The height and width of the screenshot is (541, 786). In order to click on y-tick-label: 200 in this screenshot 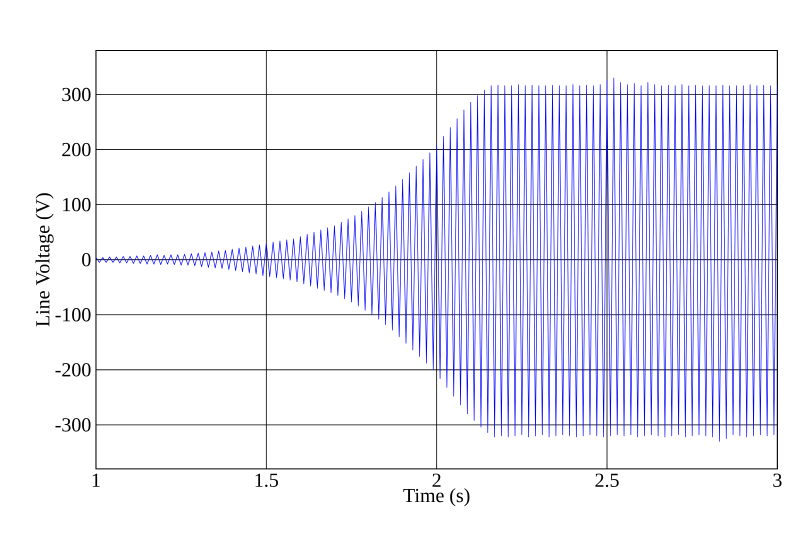, I will do `click(76, 149)`.